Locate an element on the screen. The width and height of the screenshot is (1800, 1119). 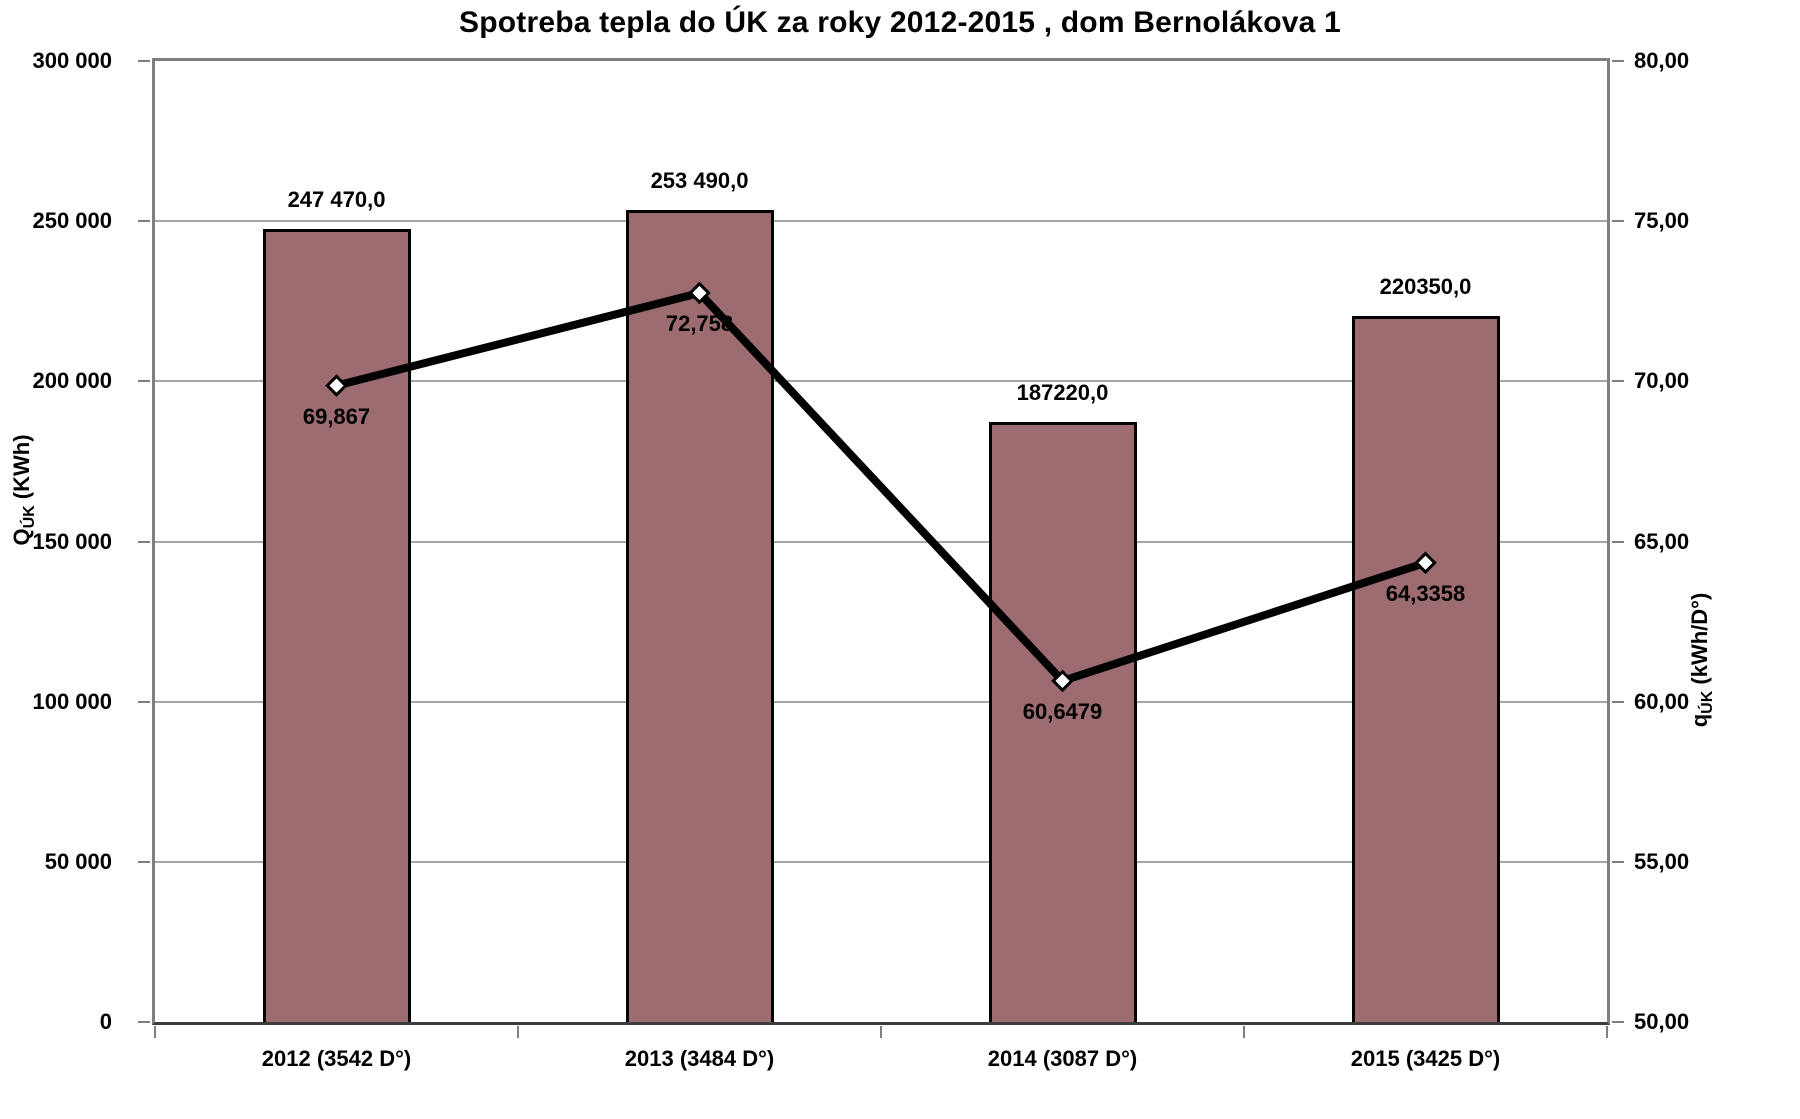
category-label: 2012 (3542 D°) is located at coordinates (336, 1058).